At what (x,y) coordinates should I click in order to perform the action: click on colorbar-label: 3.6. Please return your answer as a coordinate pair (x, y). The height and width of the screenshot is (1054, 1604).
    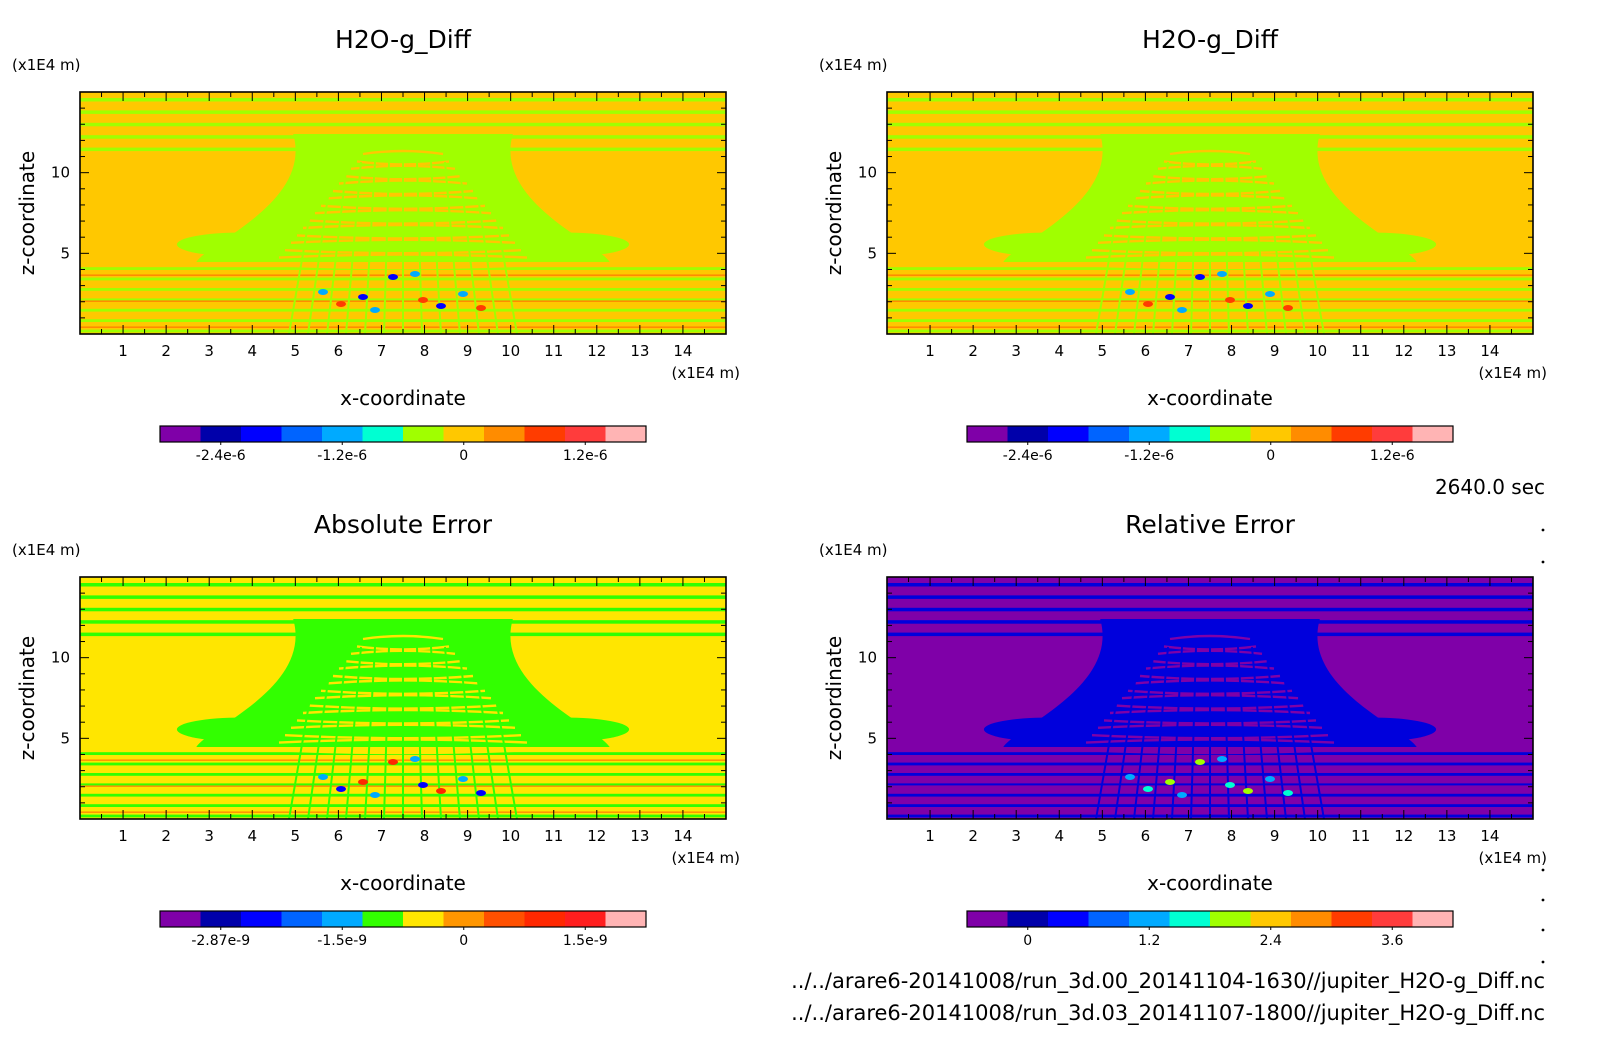
    Looking at the image, I should click on (1392, 941).